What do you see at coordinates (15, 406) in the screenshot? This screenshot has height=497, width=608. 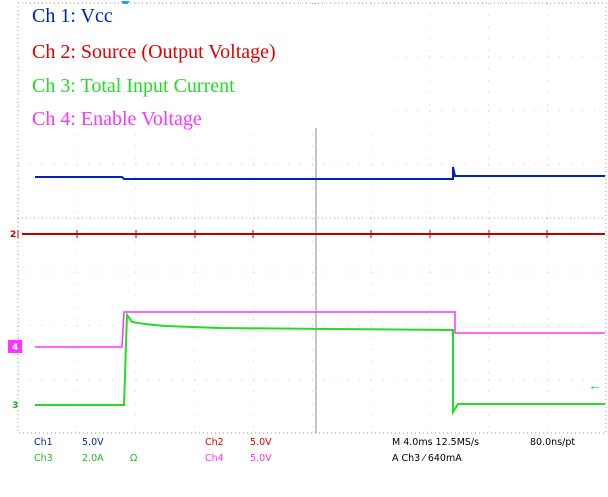 I see `ch3-marker: 3` at bounding box center [15, 406].